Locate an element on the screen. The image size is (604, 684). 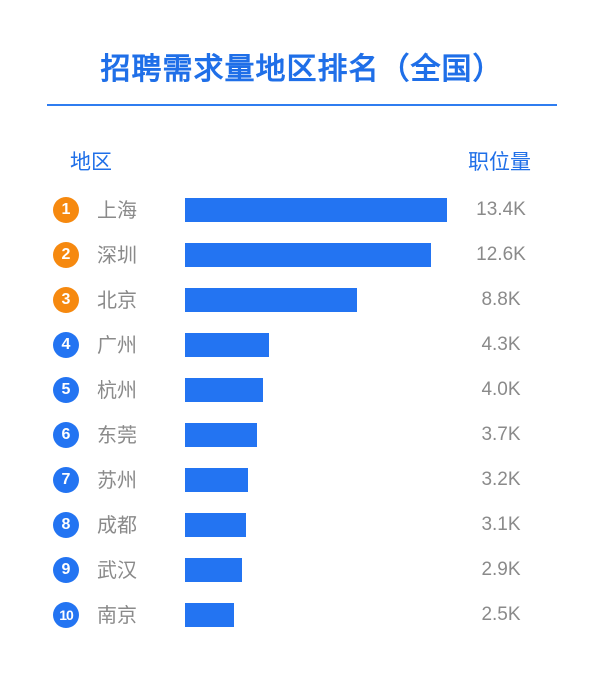
ranking-row: 9 武汉 2.9K is located at coordinates (302, 570).